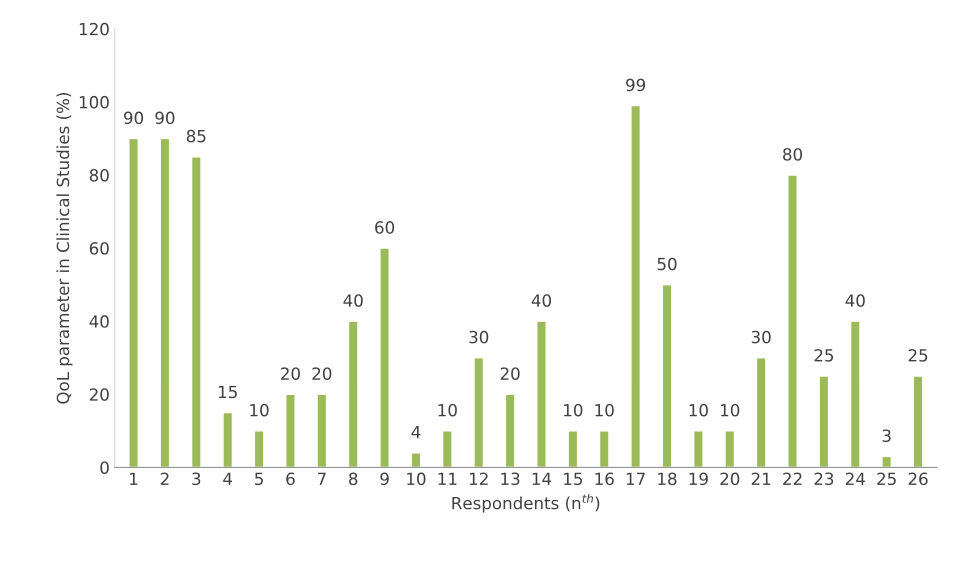  I want to click on x-tick-label: 12, so click(479, 478).